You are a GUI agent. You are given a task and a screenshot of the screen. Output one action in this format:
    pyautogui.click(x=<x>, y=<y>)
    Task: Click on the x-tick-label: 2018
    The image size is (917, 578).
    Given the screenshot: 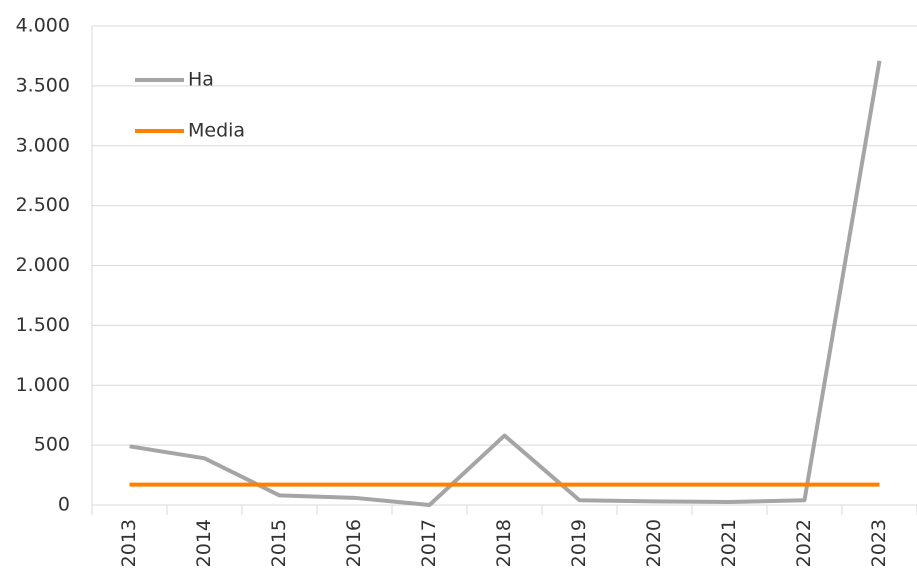 What is the action you would take?
    pyautogui.click(x=504, y=543)
    